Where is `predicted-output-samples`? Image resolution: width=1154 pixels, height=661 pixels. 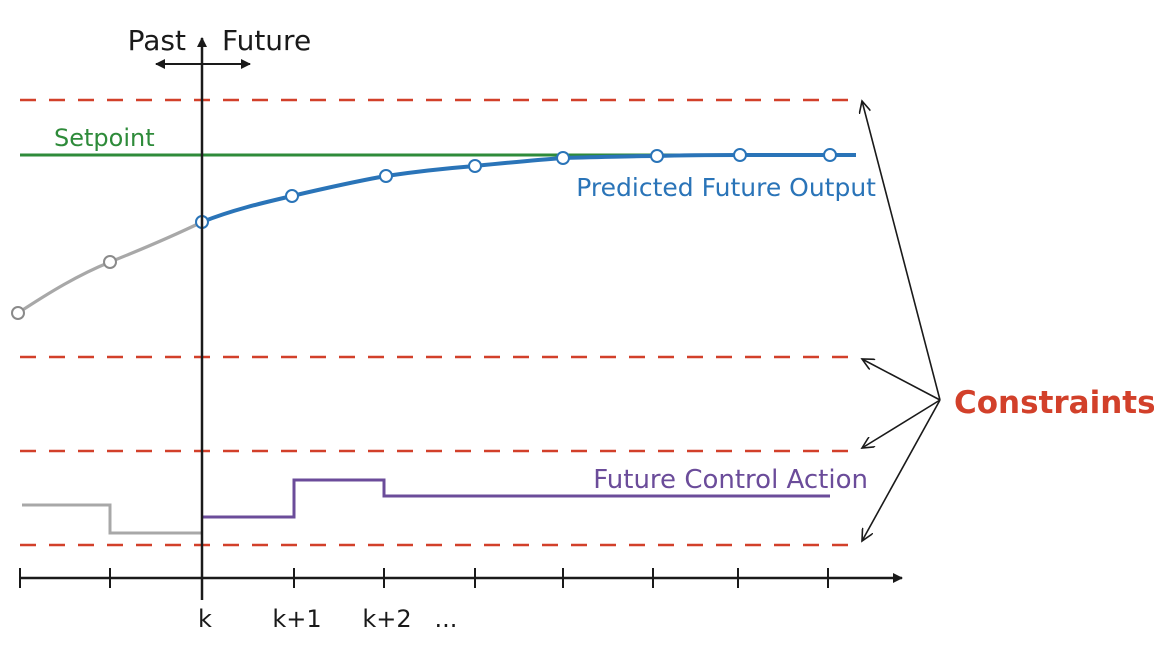
predicted-output-samples is located at coordinates (516, 188).